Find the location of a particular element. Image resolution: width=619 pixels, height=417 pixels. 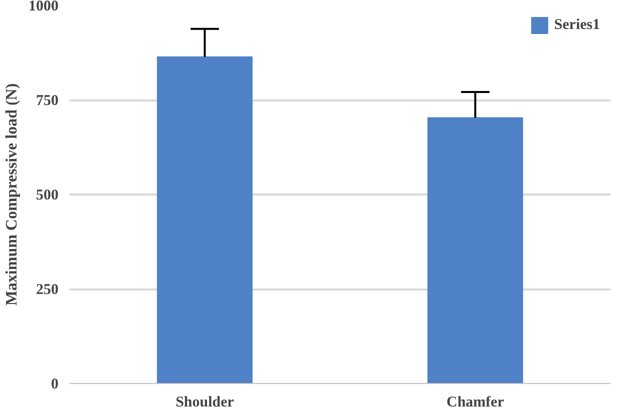

y-axis-title: Maximum Compressive load (N) is located at coordinates (12, 194).